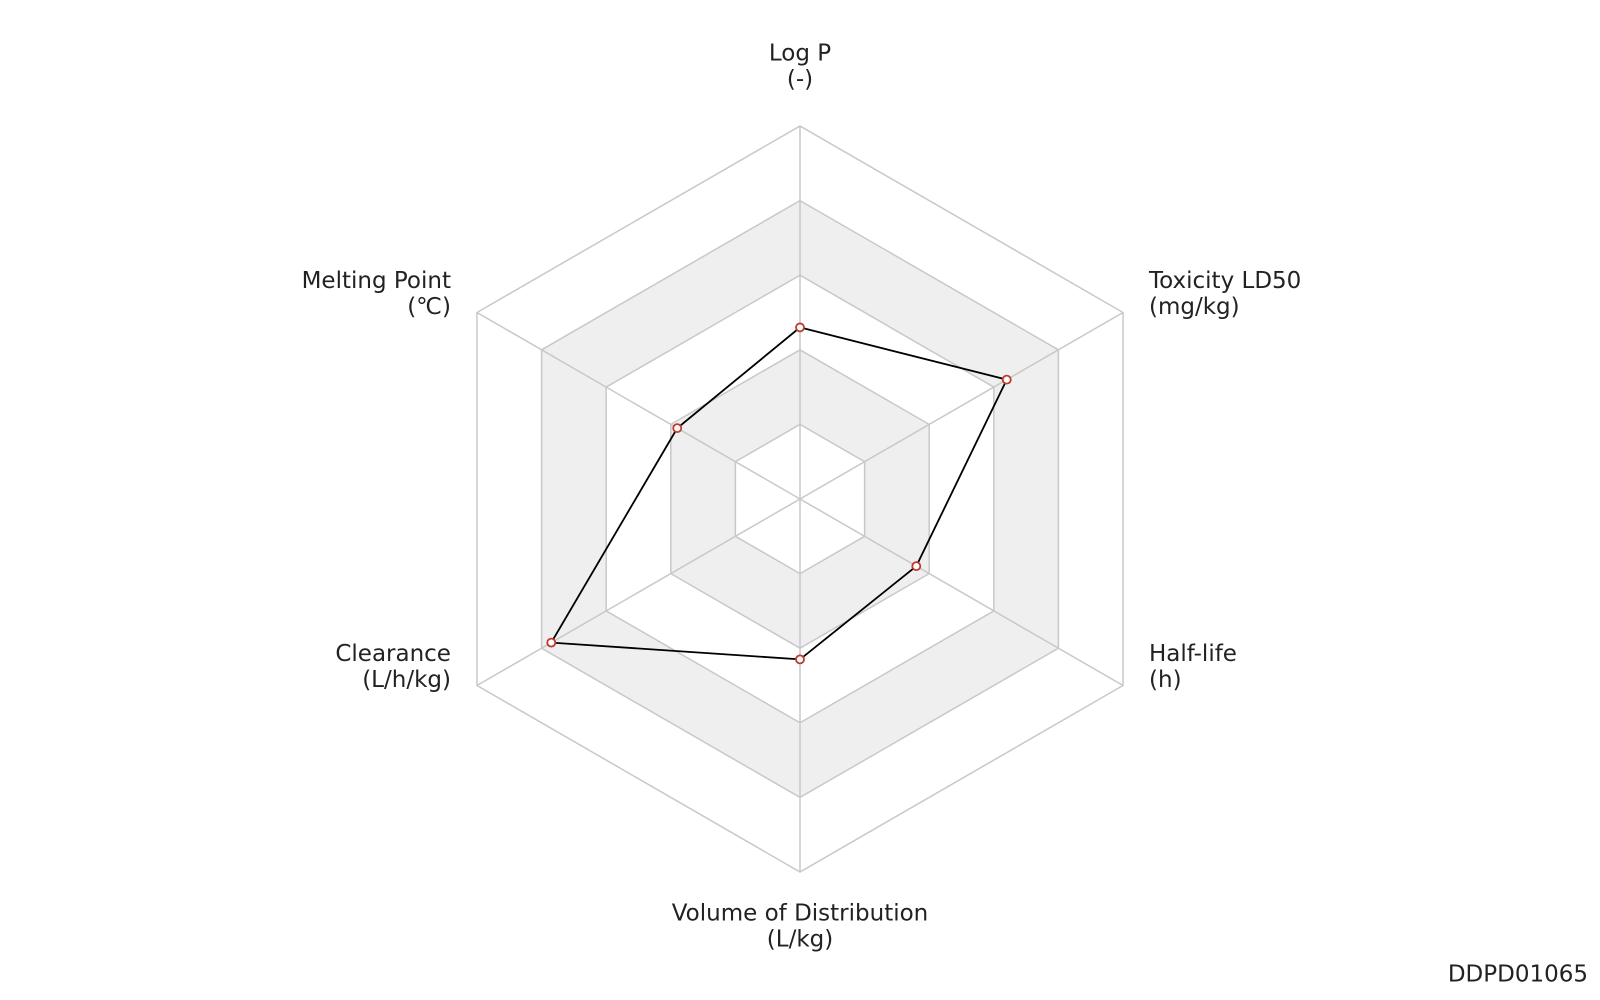 The width and height of the screenshot is (1600, 1000). I want to click on axis-unit: (mg/kg), so click(1194, 307).